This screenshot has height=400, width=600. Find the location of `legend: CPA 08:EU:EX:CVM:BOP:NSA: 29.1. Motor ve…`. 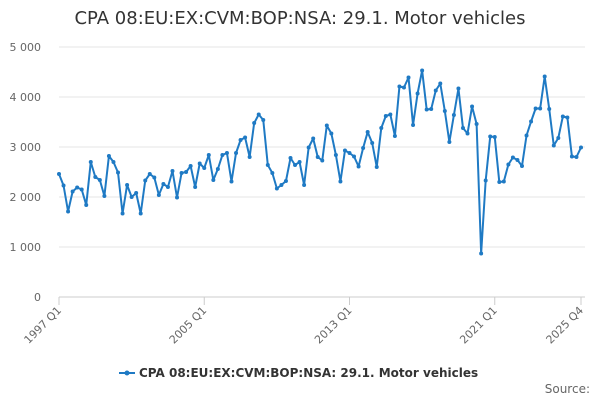

legend: CPA 08:EU:EX:CVM:BOP:NSA: 29.1. Motor ve… is located at coordinates (298, 373).